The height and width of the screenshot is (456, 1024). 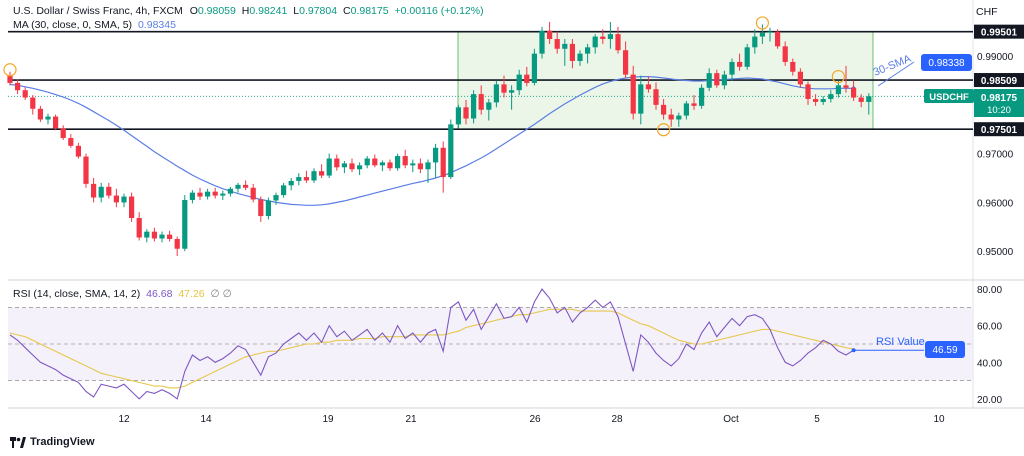 What do you see at coordinates (939, 419) in the screenshot?
I see `x-tick-label: 10` at bounding box center [939, 419].